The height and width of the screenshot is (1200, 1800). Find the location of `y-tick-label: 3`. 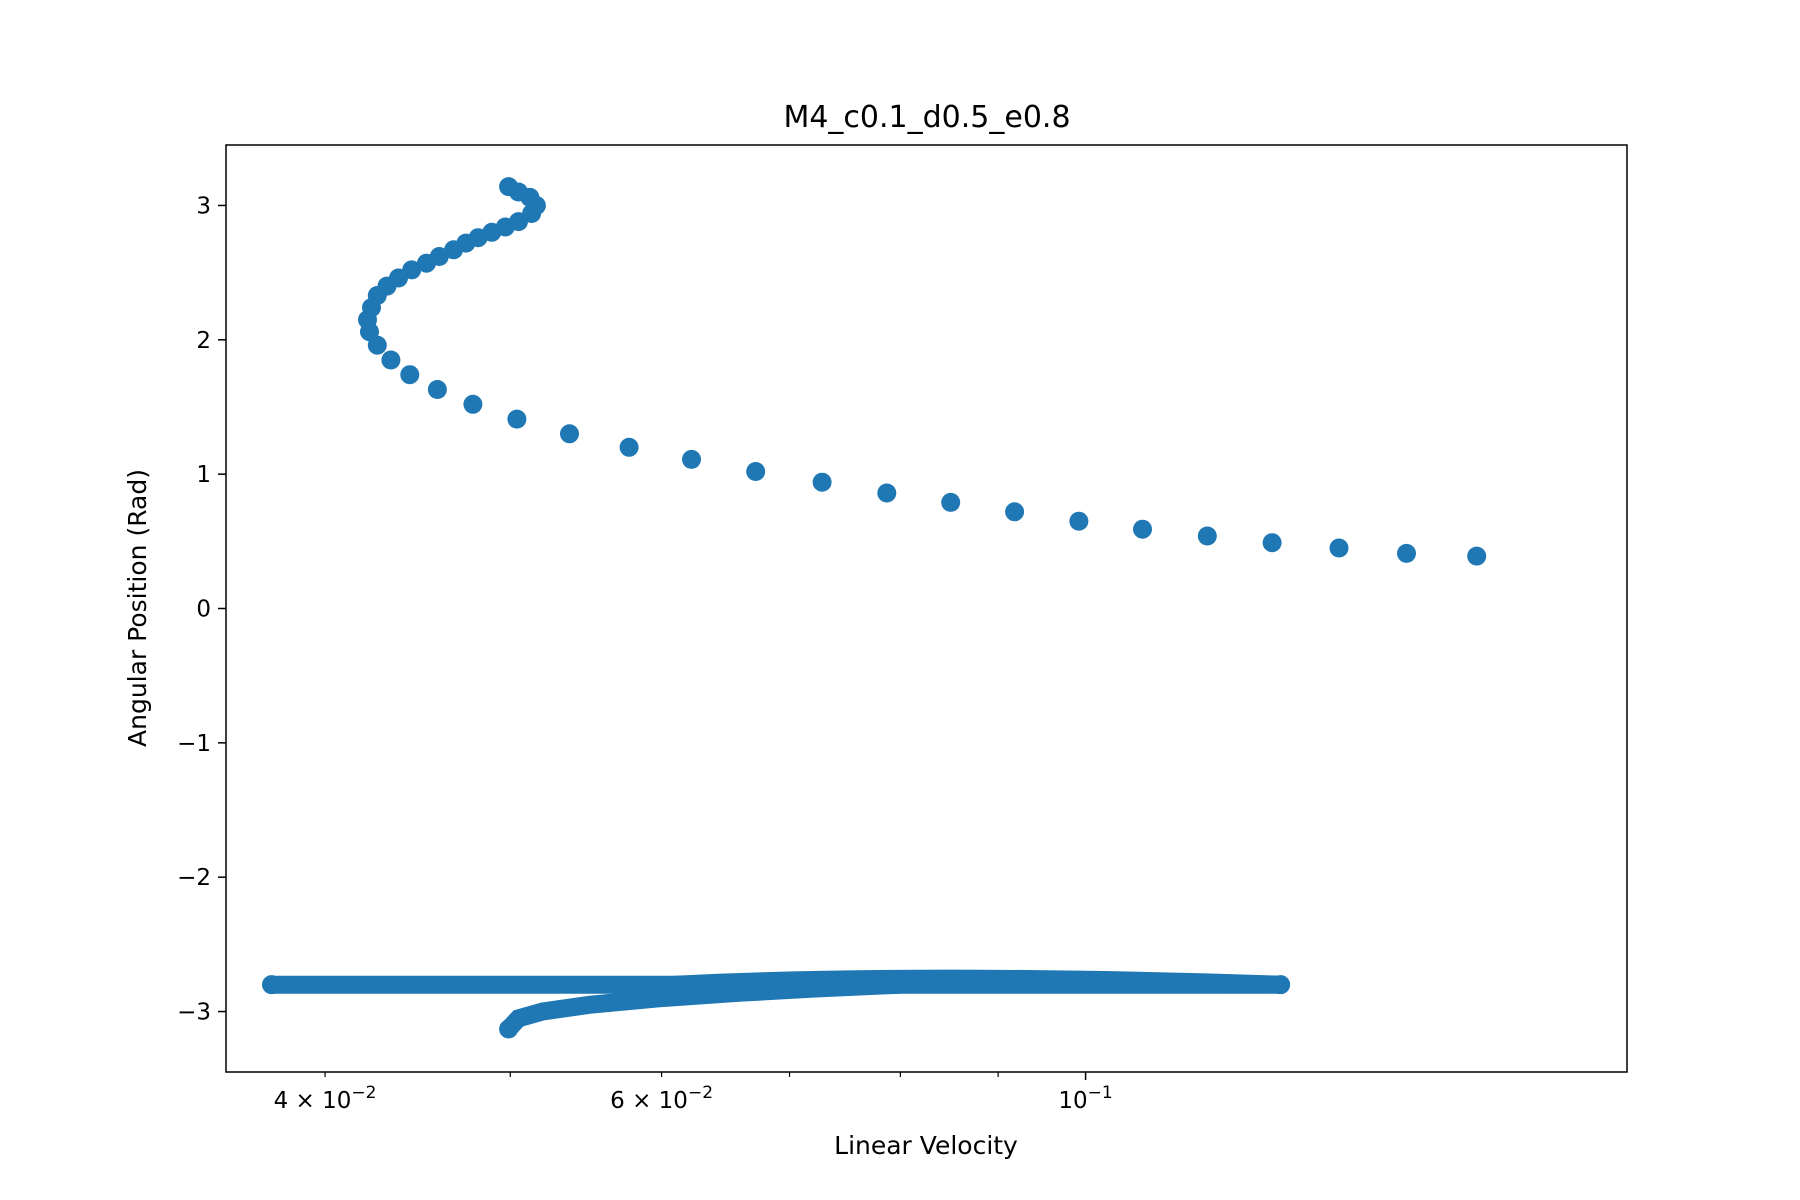

y-tick-label: 3 is located at coordinates (203, 206).